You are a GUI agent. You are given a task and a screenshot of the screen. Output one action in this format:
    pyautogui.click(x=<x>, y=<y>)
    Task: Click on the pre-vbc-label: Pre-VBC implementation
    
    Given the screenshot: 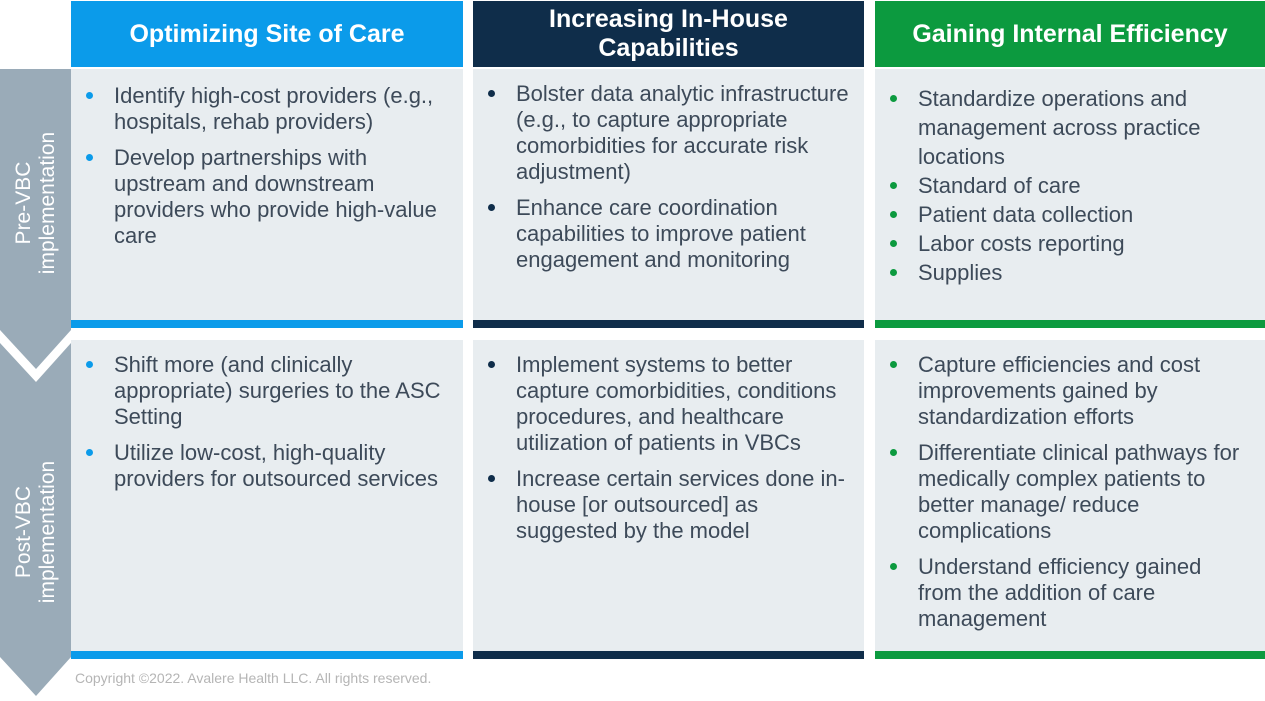 What is the action you would take?
    pyautogui.click(x=36, y=203)
    